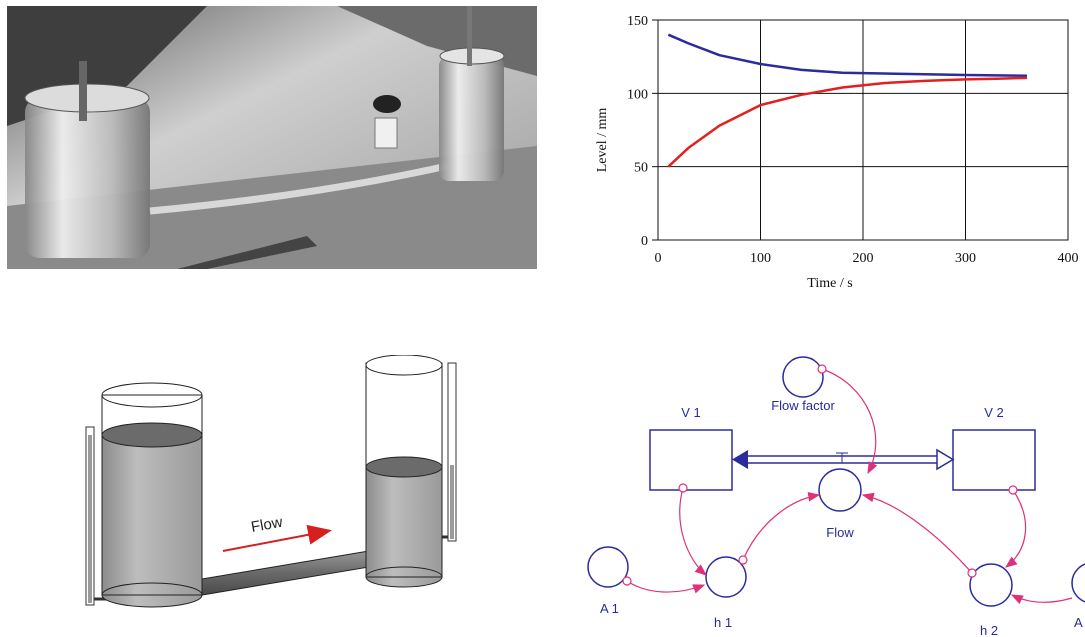 The width and height of the screenshot is (1085, 637). I want to click on flow-node, so click(840, 490).